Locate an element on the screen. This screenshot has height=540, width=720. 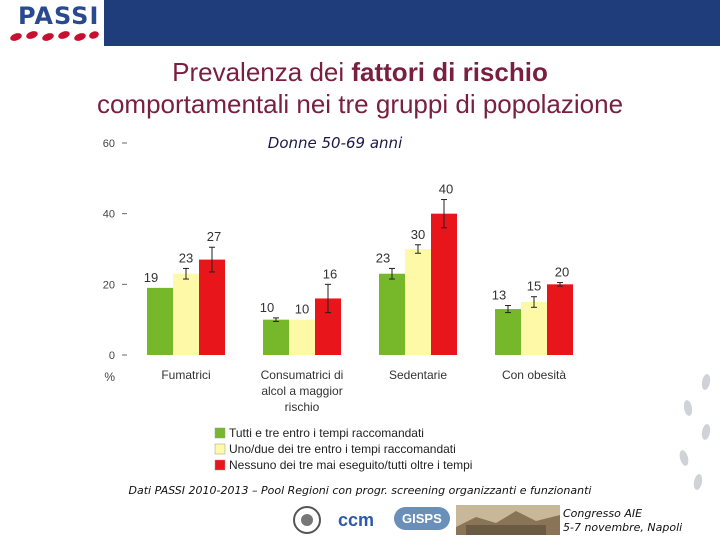
category-label: Fumatrici is located at coordinates (185, 375).